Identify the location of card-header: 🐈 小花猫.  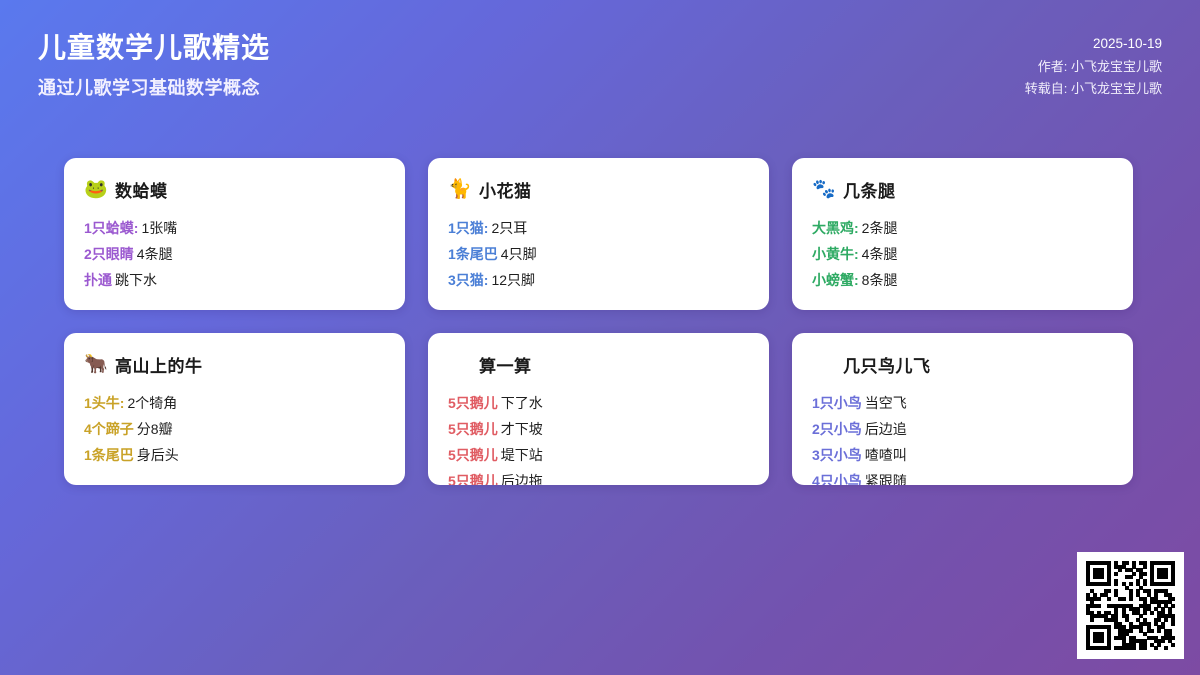
(598, 189).